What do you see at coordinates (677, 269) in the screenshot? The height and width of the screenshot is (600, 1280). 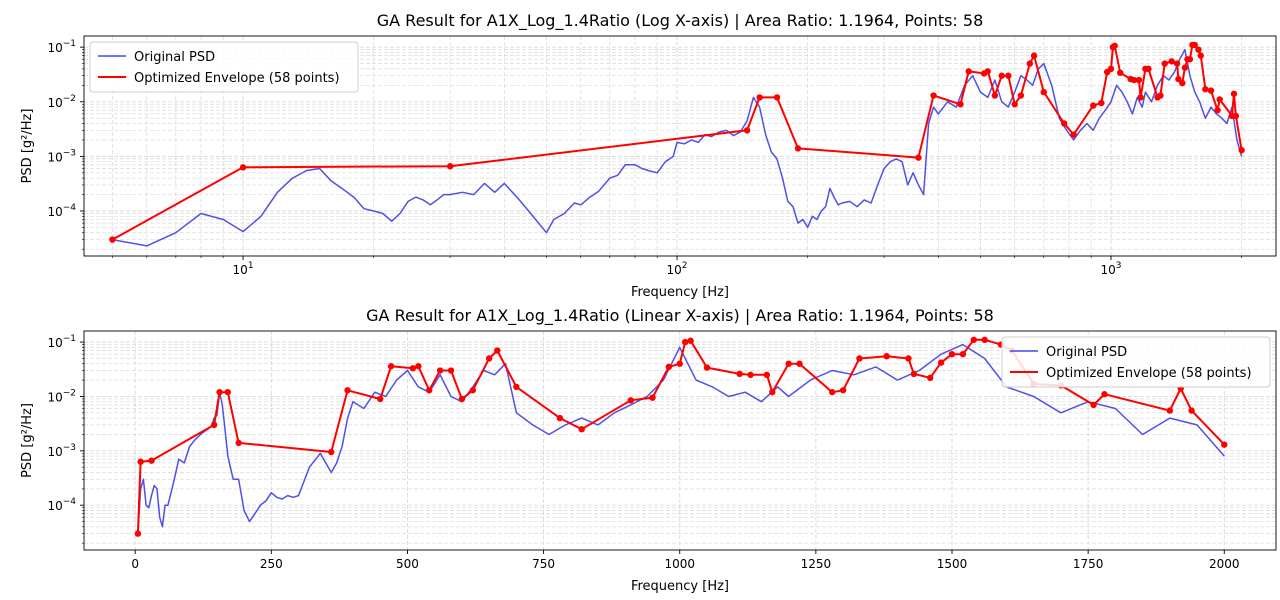 I see `x-tick-label: 102` at bounding box center [677, 269].